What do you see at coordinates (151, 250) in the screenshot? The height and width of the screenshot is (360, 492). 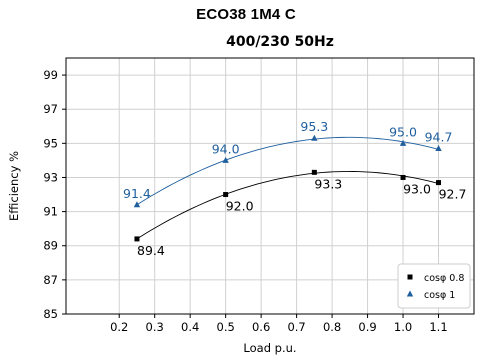 I see `series-0-data-label: 89.4` at bounding box center [151, 250].